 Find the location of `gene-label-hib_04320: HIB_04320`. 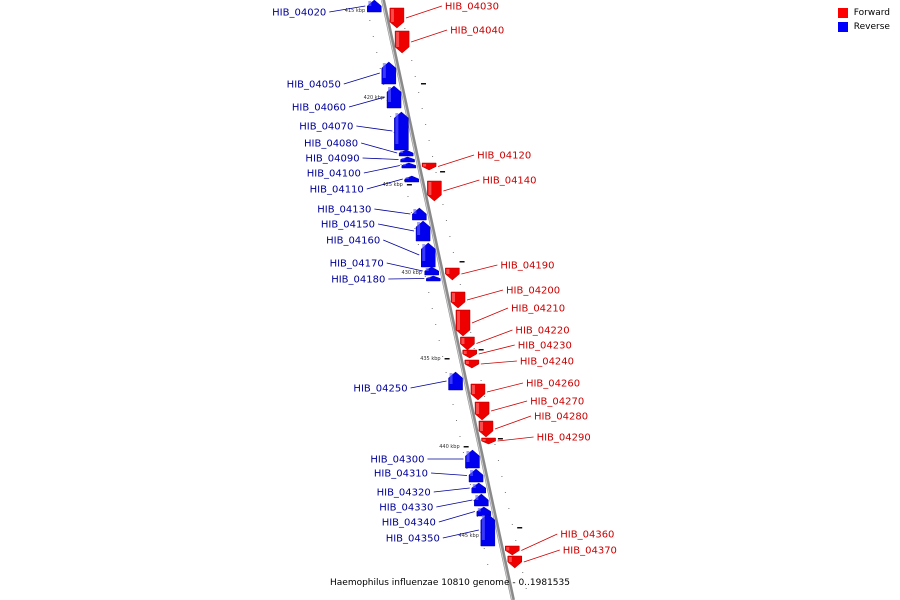

gene-label-hib_04320: HIB_04320 is located at coordinates (404, 493).